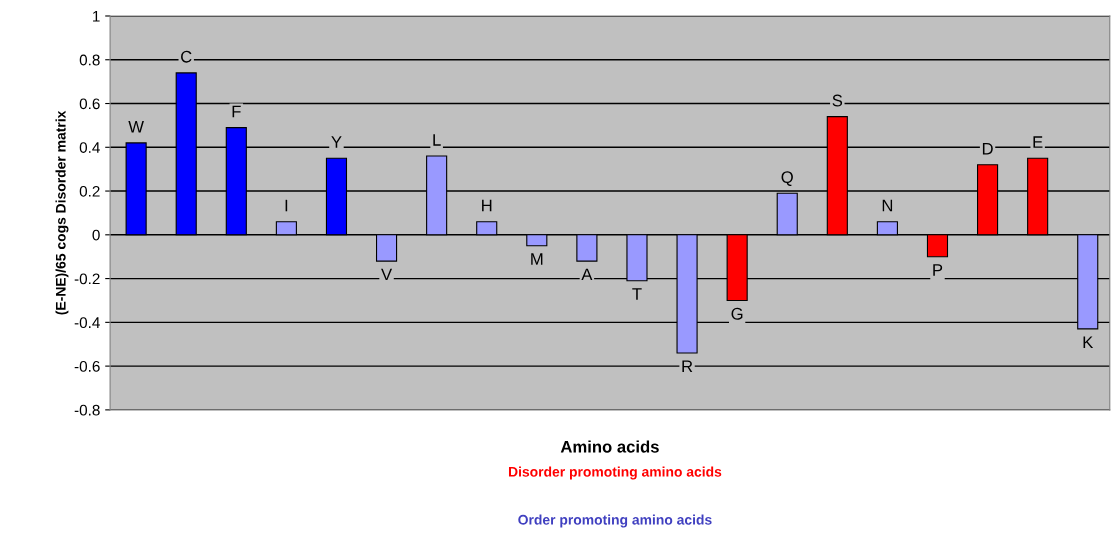 Image resolution: width=1112 pixels, height=533 pixels. Describe the element at coordinates (336, 142) in the screenshot. I see `x-tick-label: Y` at that location.